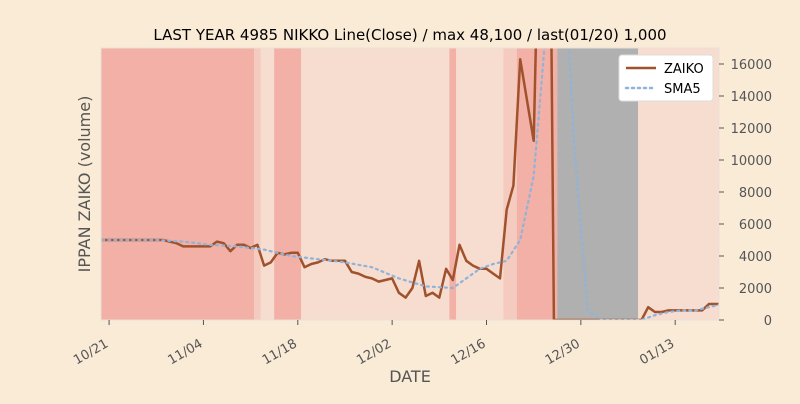 Image resolution: width=800 pixels, height=404 pixels. Describe the element at coordinates (682, 89) in the screenshot. I see `legend-sma5-label: SMA5` at that location.